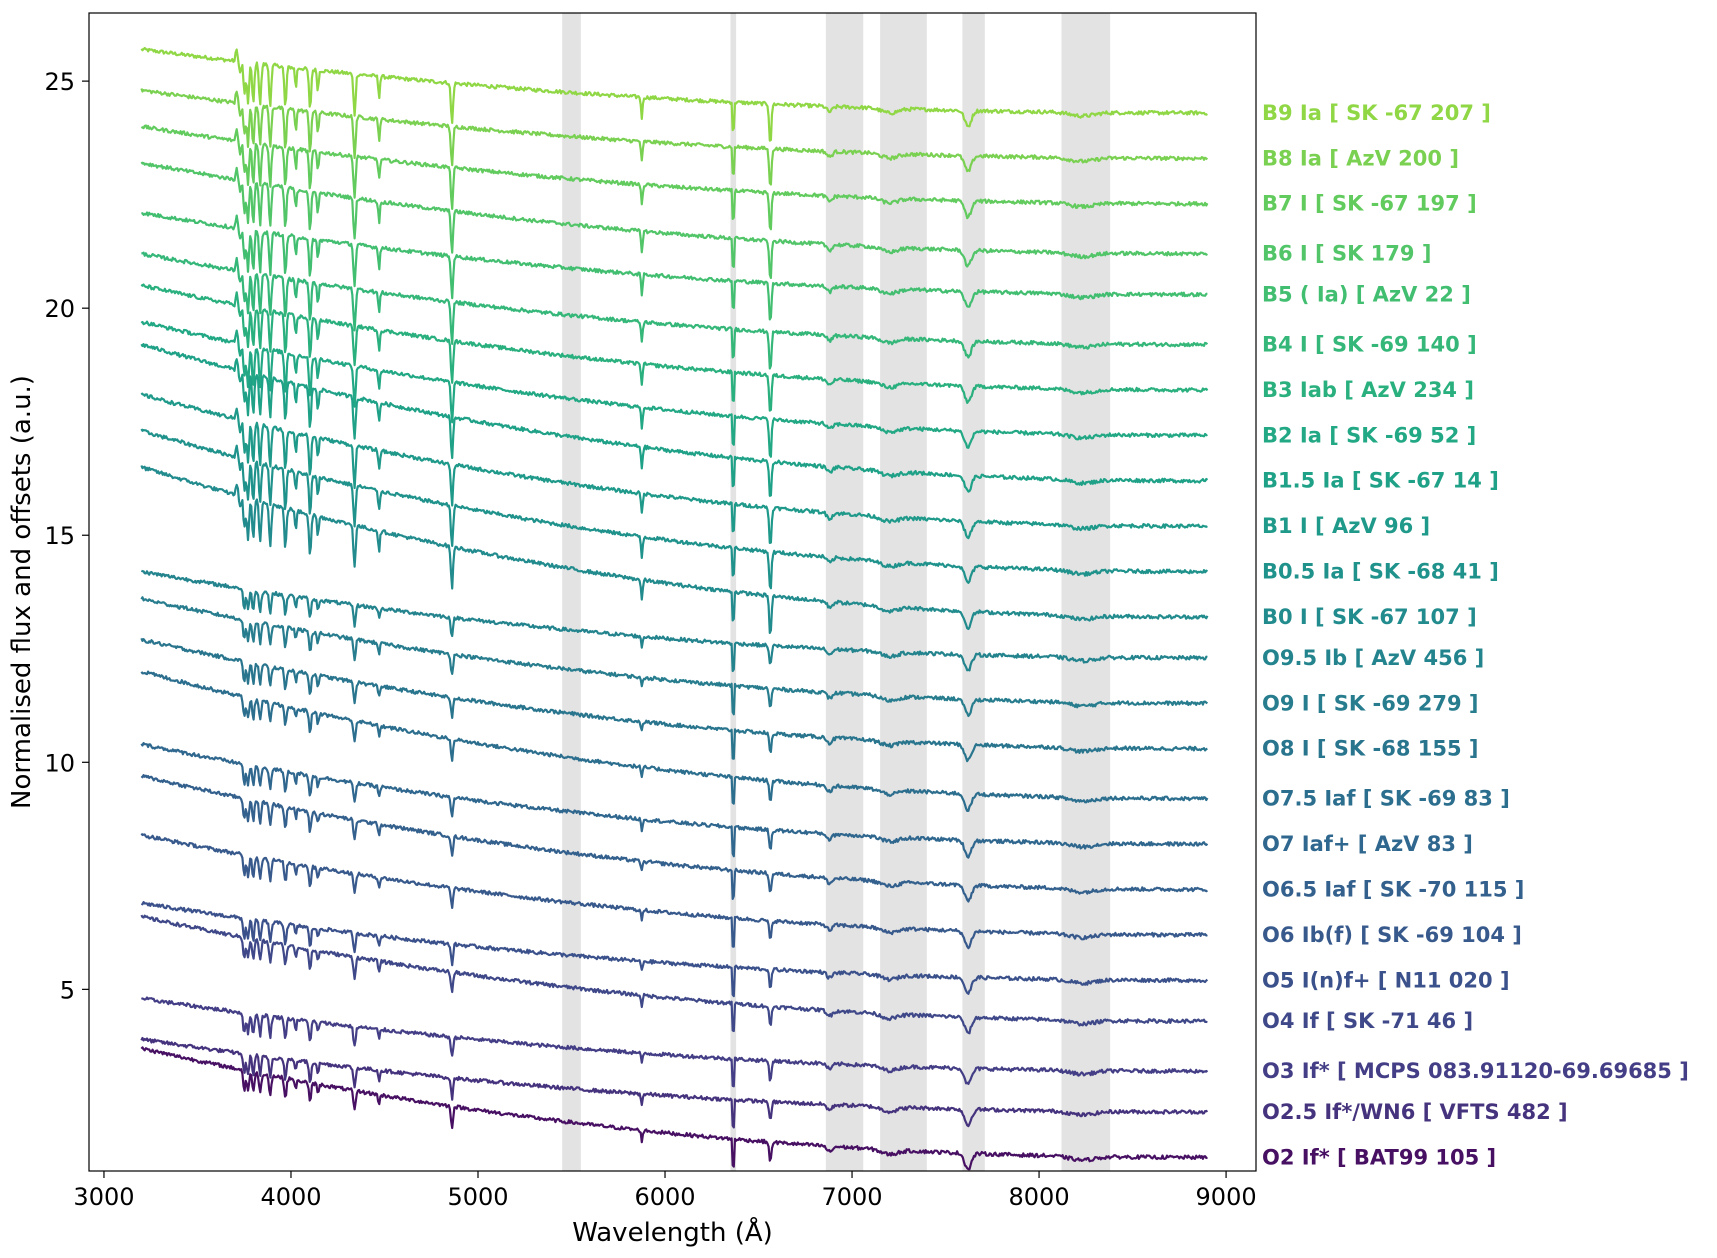  Describe the element at coordinates (1380, 572) in the screenshot. I see `series-label: B0.5 Ia [ SK -68 41 ]` at that location.